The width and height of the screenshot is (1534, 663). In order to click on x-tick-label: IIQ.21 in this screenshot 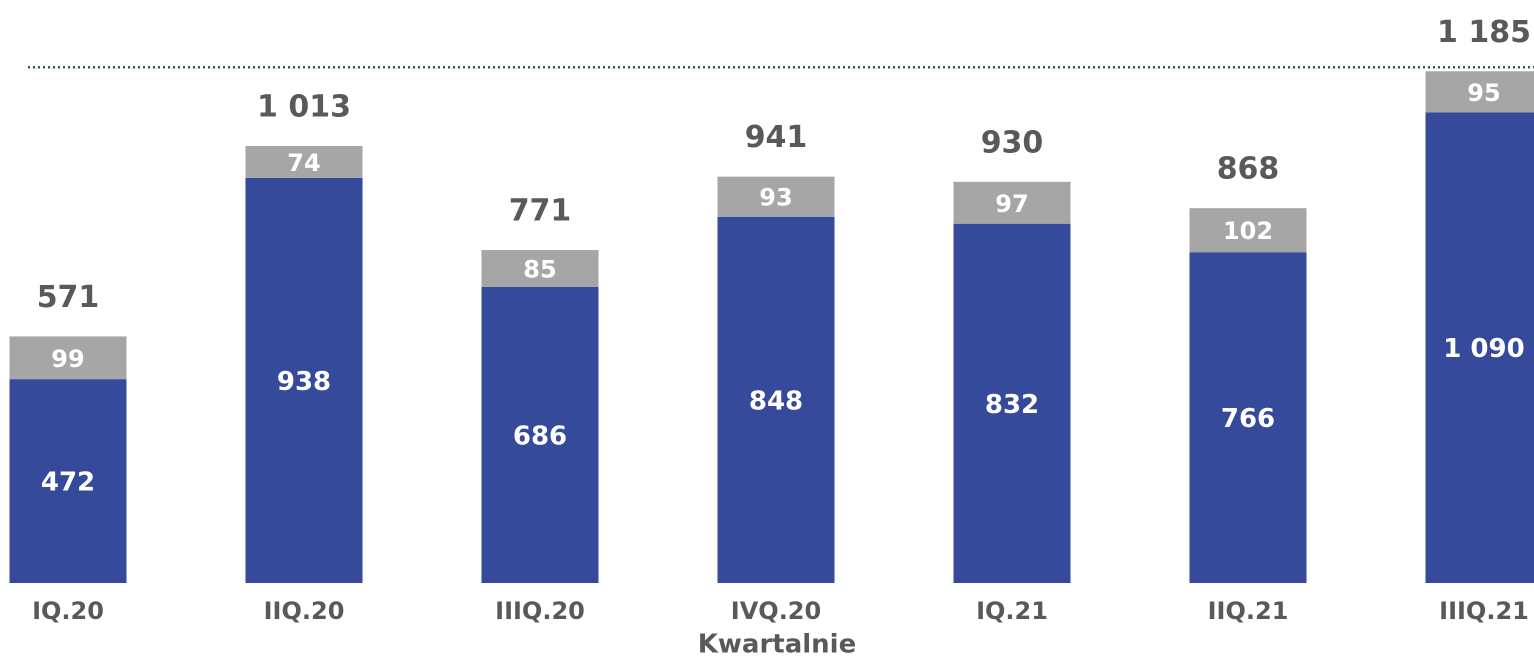, I will do `click(1248, 611)`.